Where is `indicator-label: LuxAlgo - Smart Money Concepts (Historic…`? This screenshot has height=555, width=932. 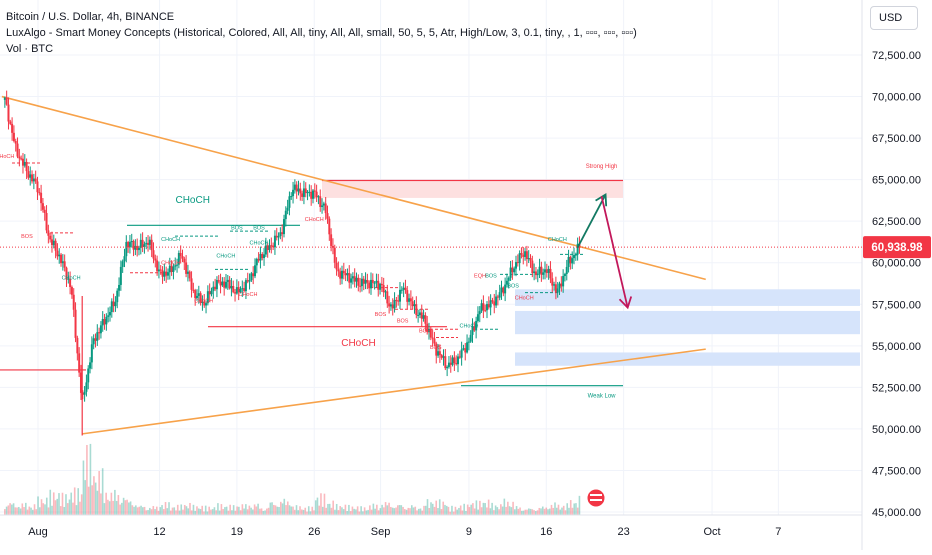 indicator-label: LuxAlgo - Smart Money Concepts (Historic… is located at coordinates (321, 33).